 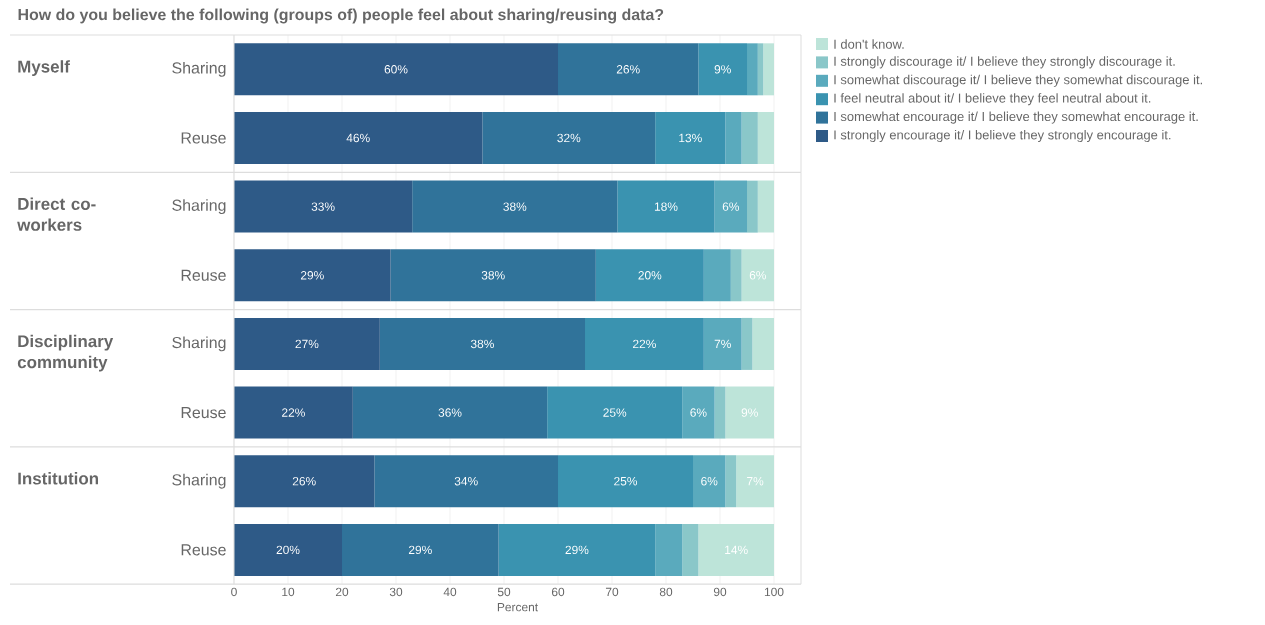 I want to click on data-label: 34%, so click(x=466, y=481).